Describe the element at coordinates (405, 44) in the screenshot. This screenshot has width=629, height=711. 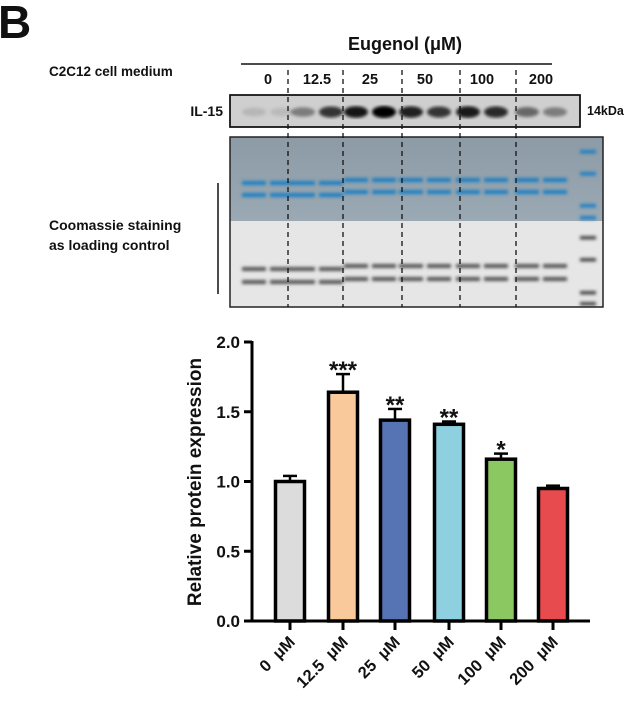
I see `treatment-title: Eugenol (μM)` at that location.